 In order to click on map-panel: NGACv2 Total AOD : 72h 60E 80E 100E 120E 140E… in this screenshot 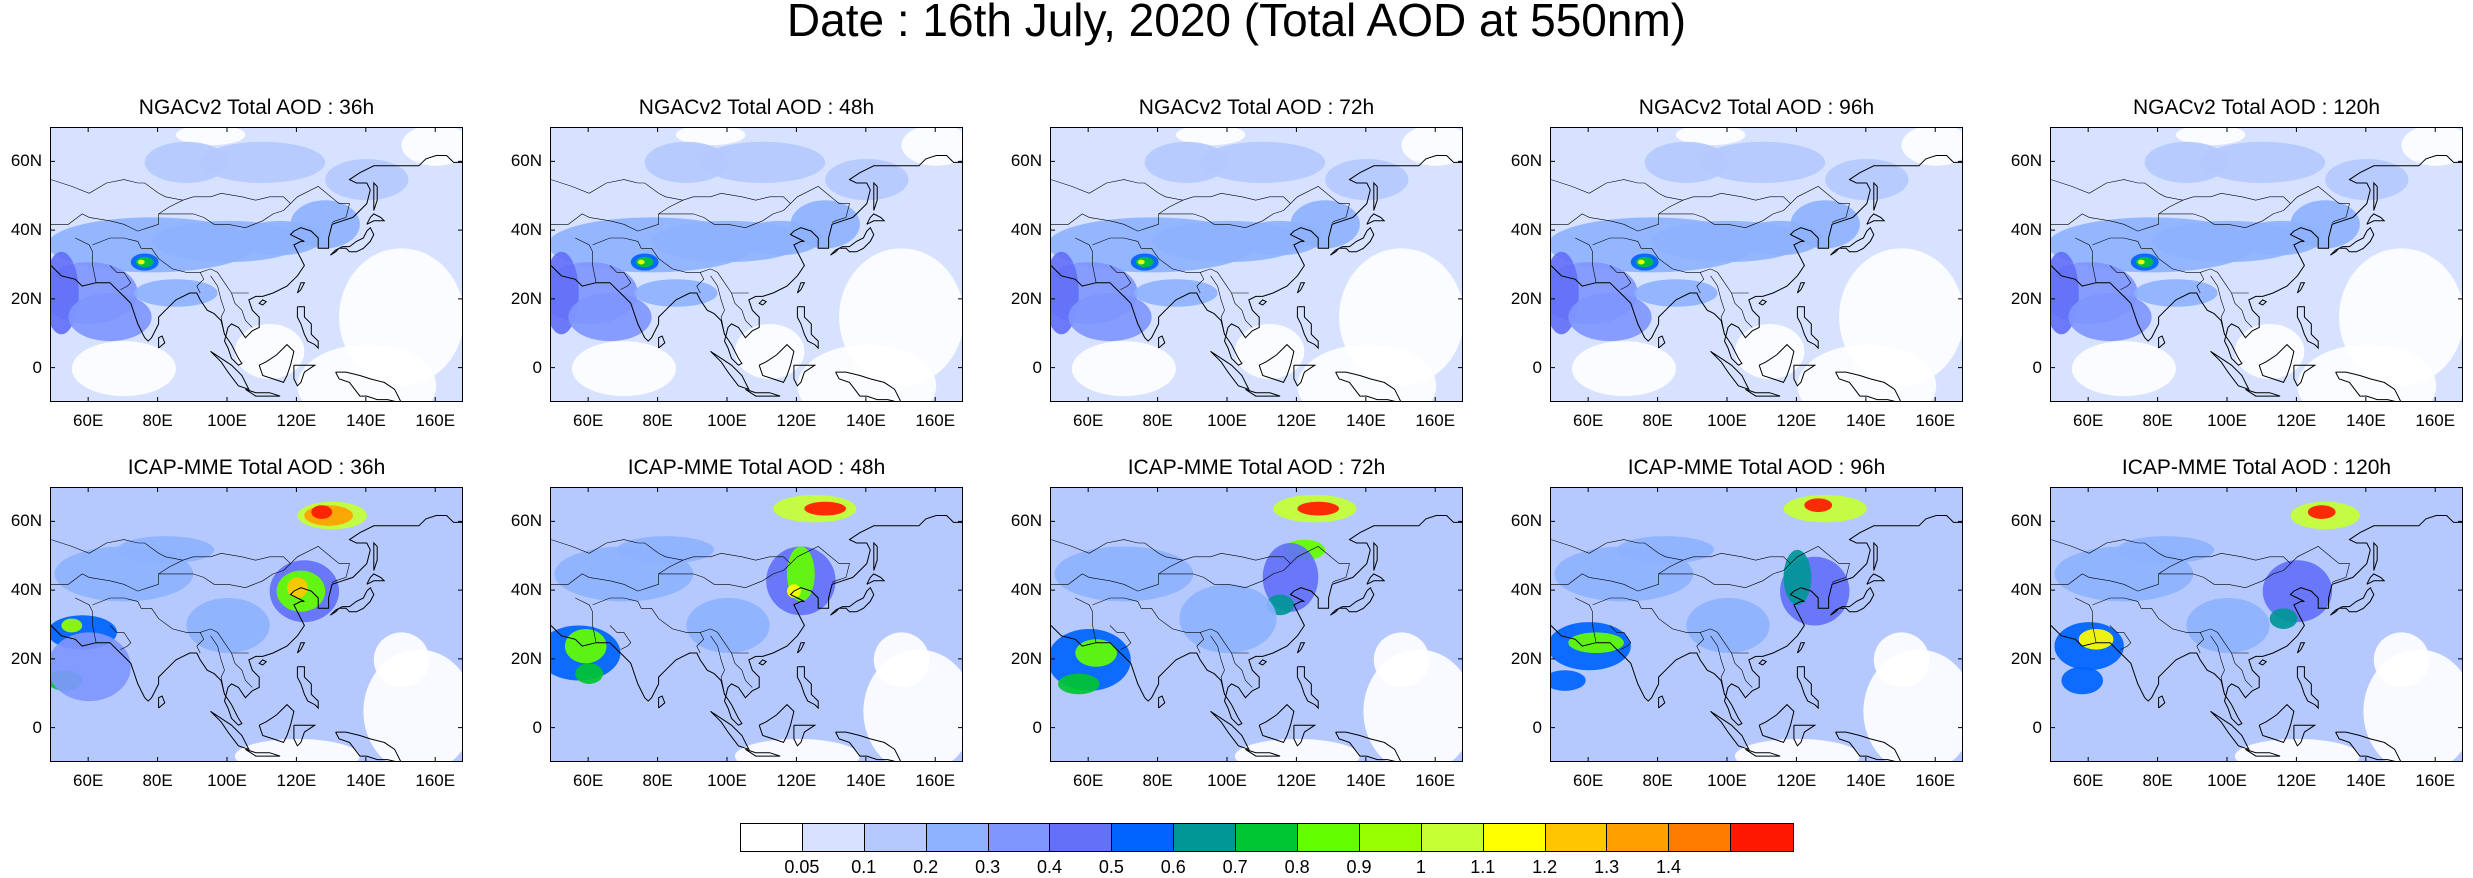, I will do `click(1237, 263)`.